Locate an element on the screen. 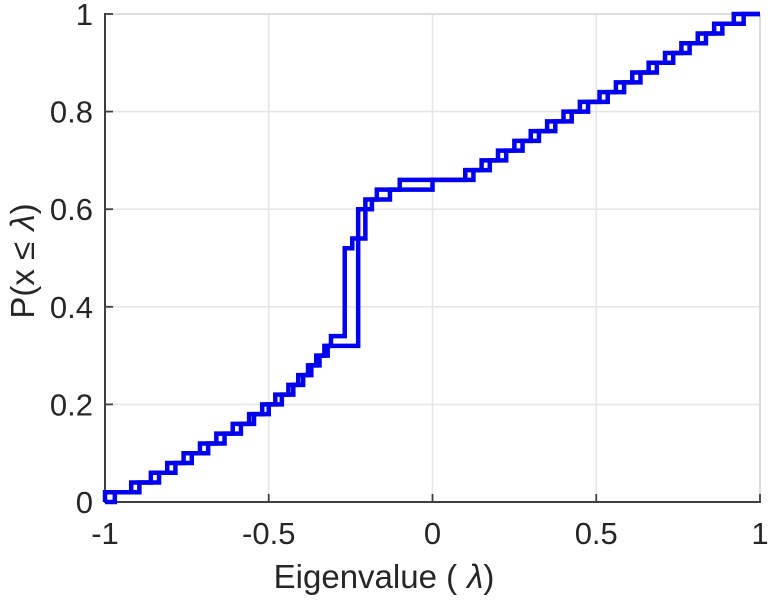  x-axis-label-close: ) is located at coordinates (489, 576).